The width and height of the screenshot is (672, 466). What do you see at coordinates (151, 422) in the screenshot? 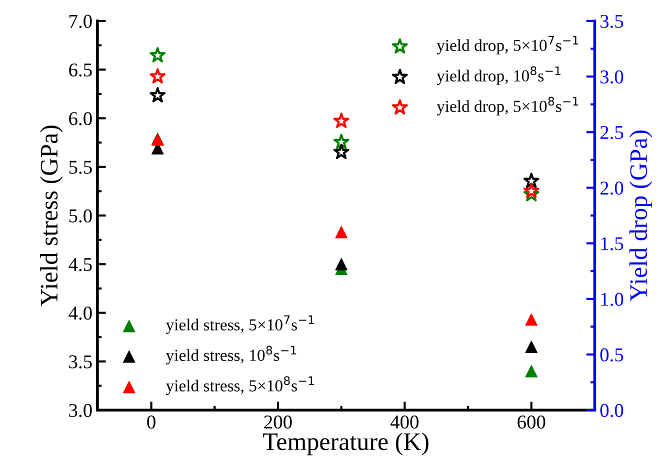
I see `x-tick-label: 0` at bounding box center [151, 422].